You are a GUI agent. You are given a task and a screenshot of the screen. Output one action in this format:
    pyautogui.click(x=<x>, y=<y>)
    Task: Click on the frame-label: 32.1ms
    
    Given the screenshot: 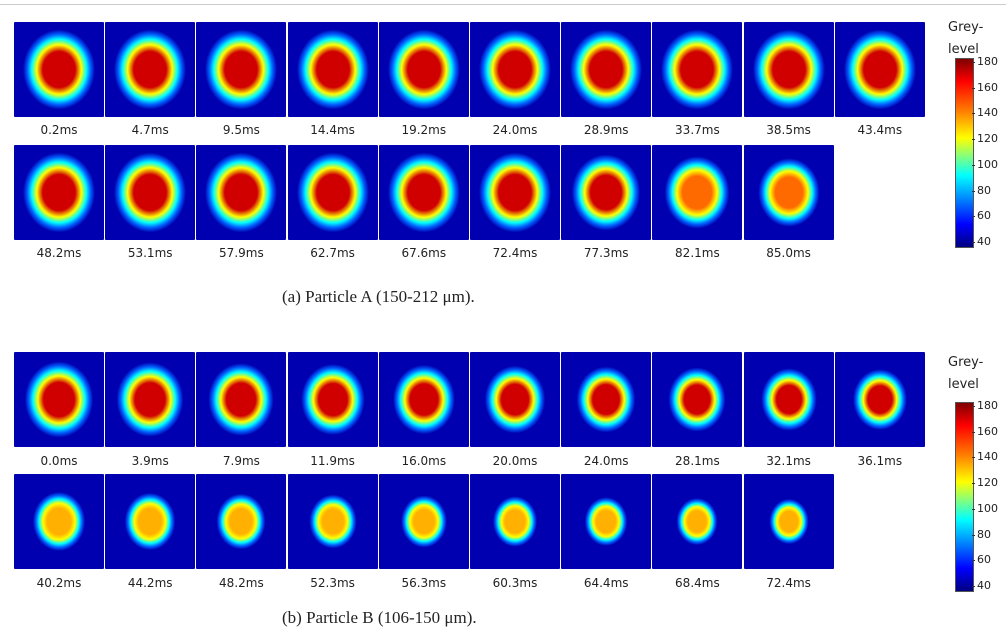 What is the action you would take?
    pyautogui.click(x=788, y=461)
    